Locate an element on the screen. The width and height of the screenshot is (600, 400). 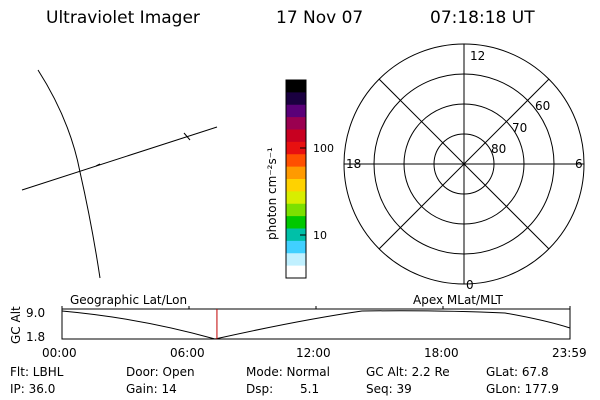
glon-status: GLon: 177.9 is located at coordinates (522, 389).